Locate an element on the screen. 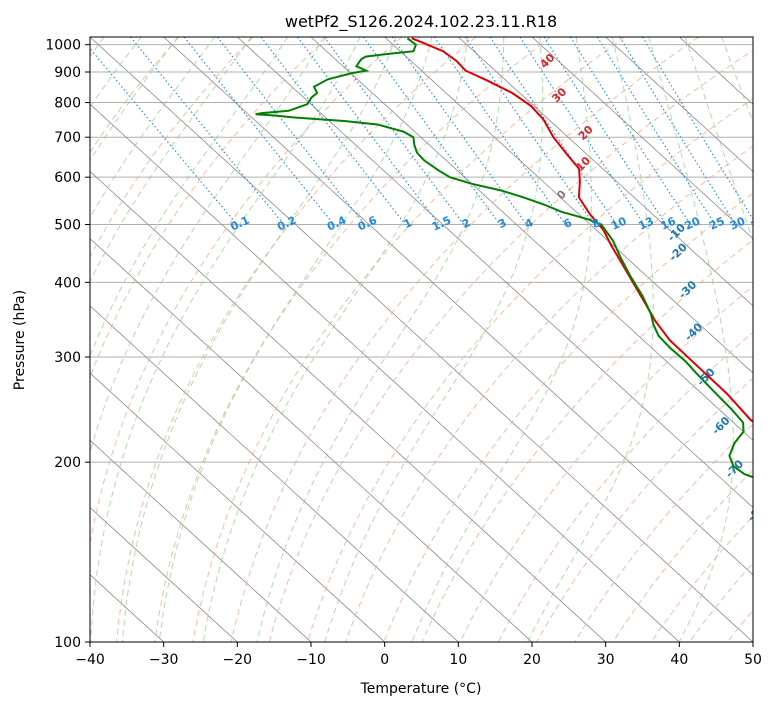 The width and height of the screenshot is (775, 708). dry-adiabat-label: -70 is located at coordinates (734, 468).